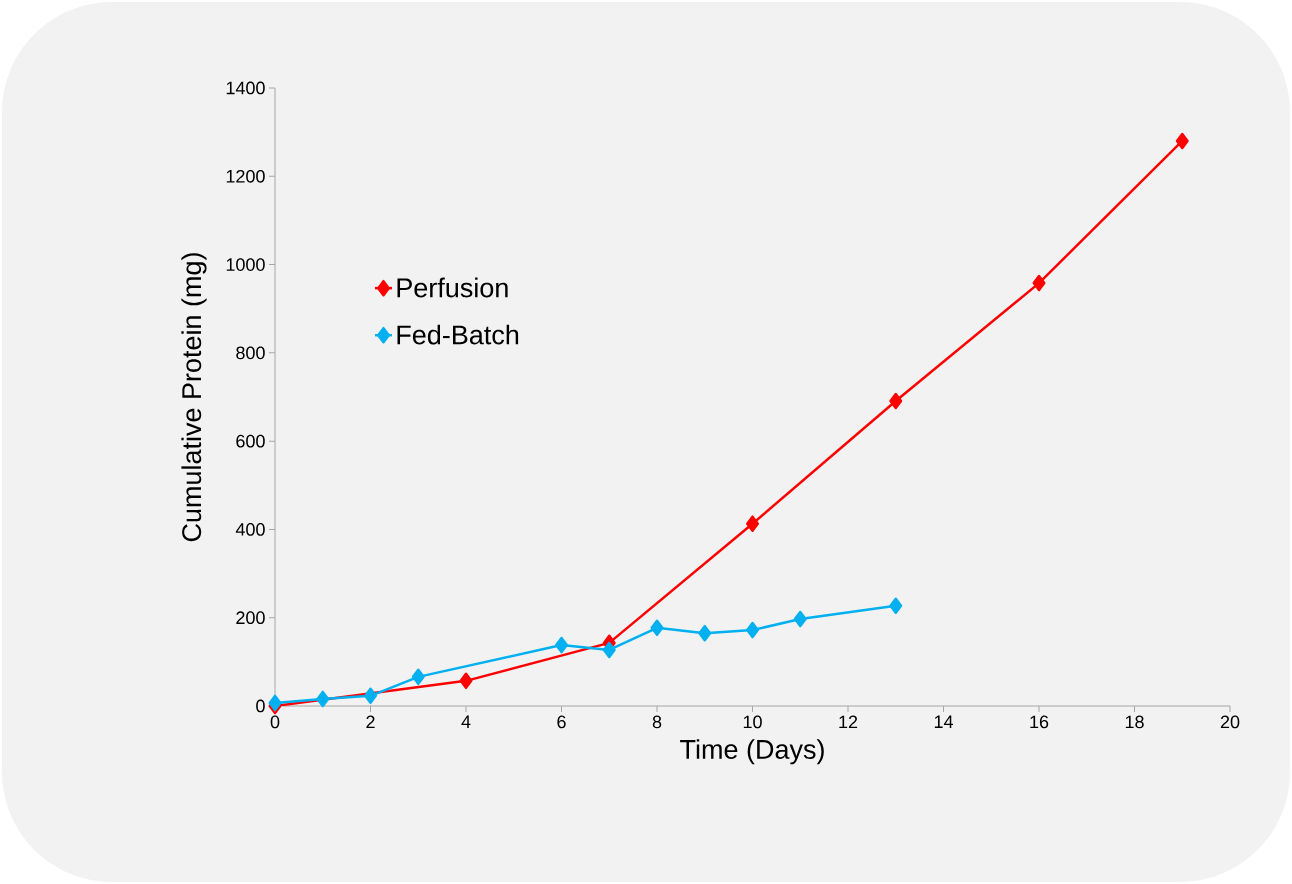  What do you see at coordinates (250, 618) in the screenshot?
I see `y-tick-label: 200` at bounding box center [250, 618].